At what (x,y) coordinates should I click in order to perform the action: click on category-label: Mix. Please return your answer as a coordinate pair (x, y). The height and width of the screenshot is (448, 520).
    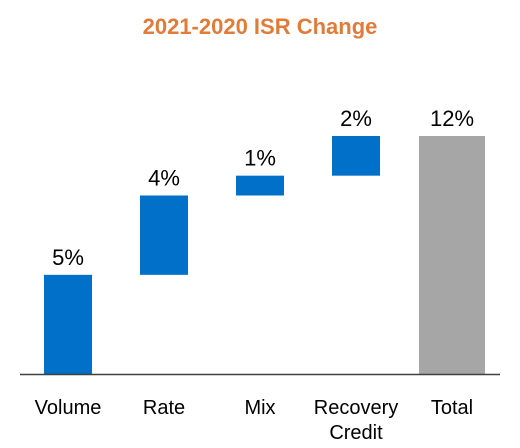
    Looking at the image, I should click on (259, 408).